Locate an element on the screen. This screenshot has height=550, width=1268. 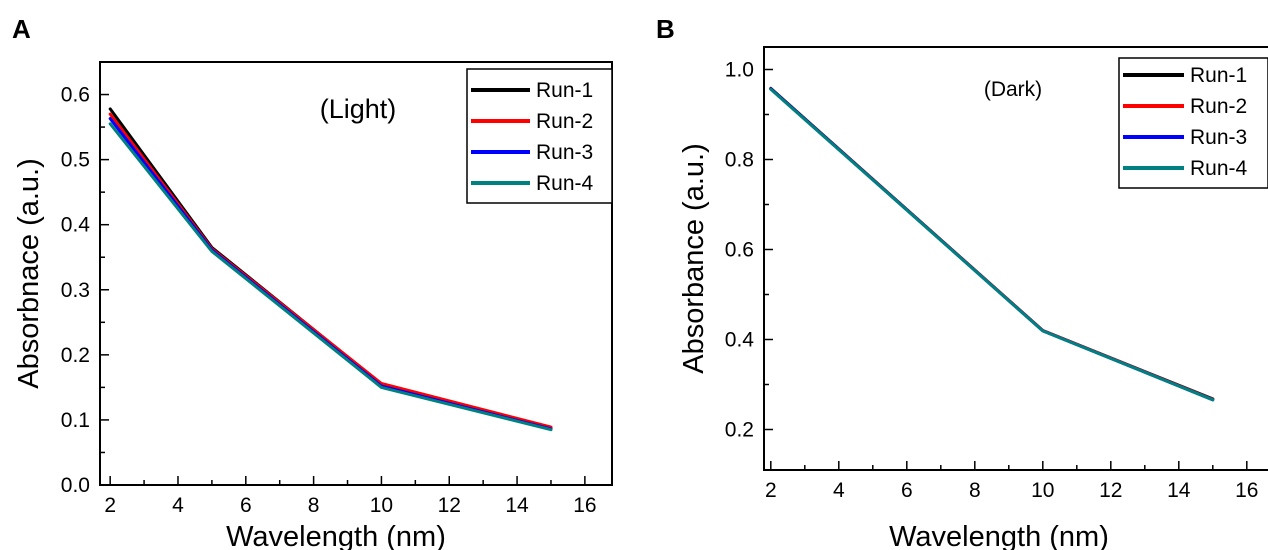
condition-annotation: (Dark) is located at coordinates (1013, 89).